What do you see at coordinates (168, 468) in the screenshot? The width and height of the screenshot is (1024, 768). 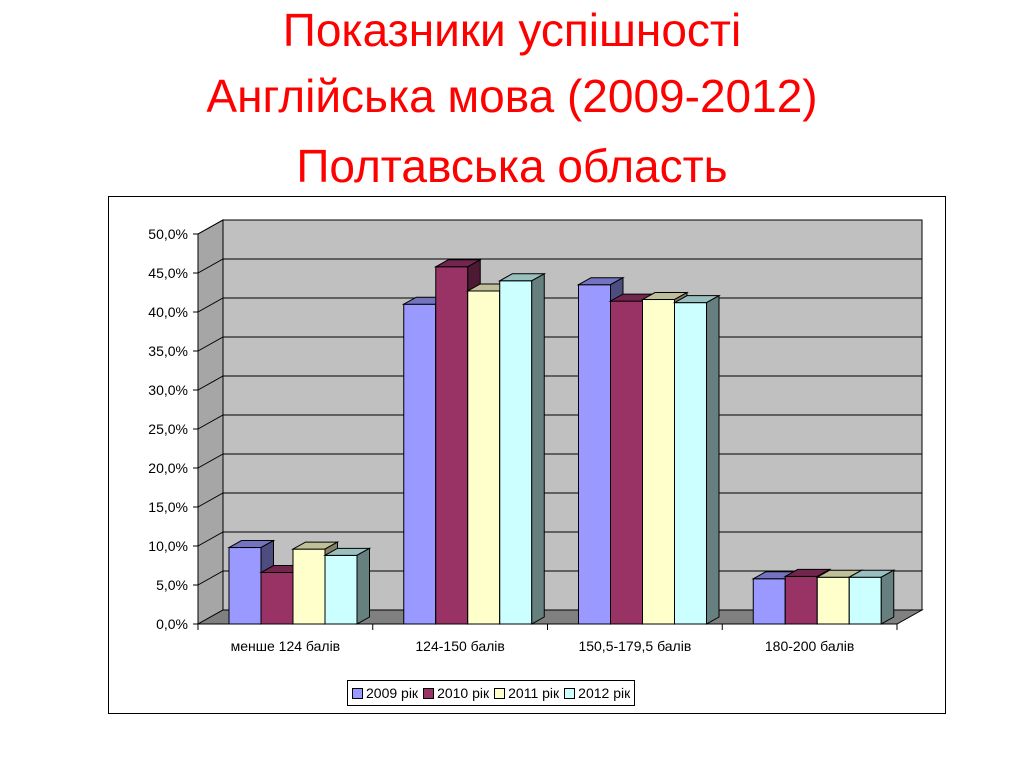 I see `y-tick-label: 20,0%` at bounding box center [168, 468].